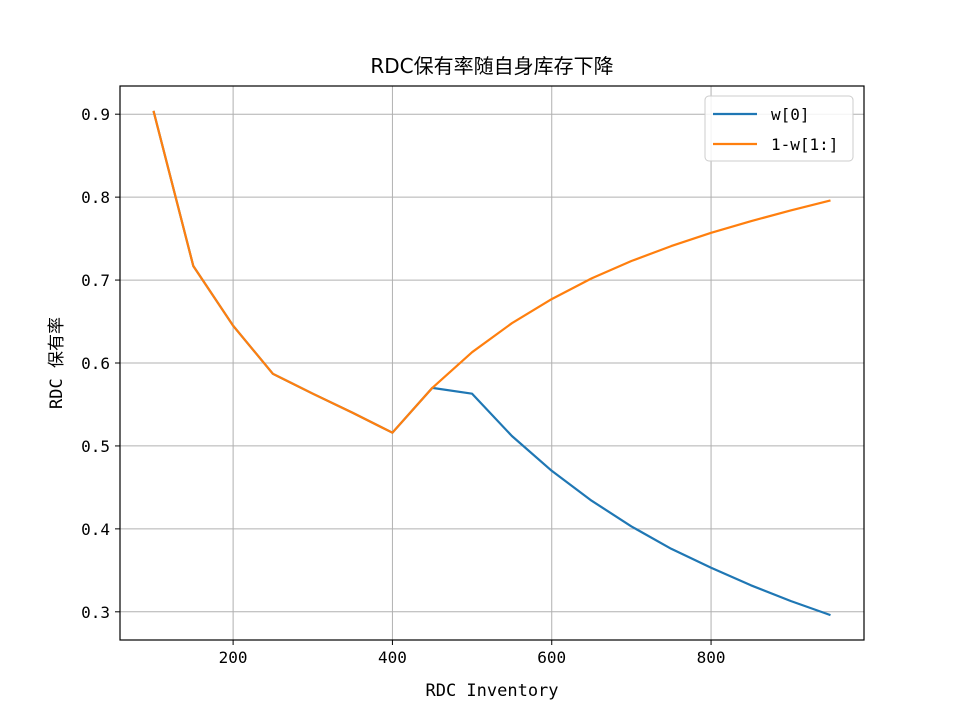 This screenshot has height=720, width=960. I want to click on legend-label-1-w1: 1-w[1:], so click(804, 144).